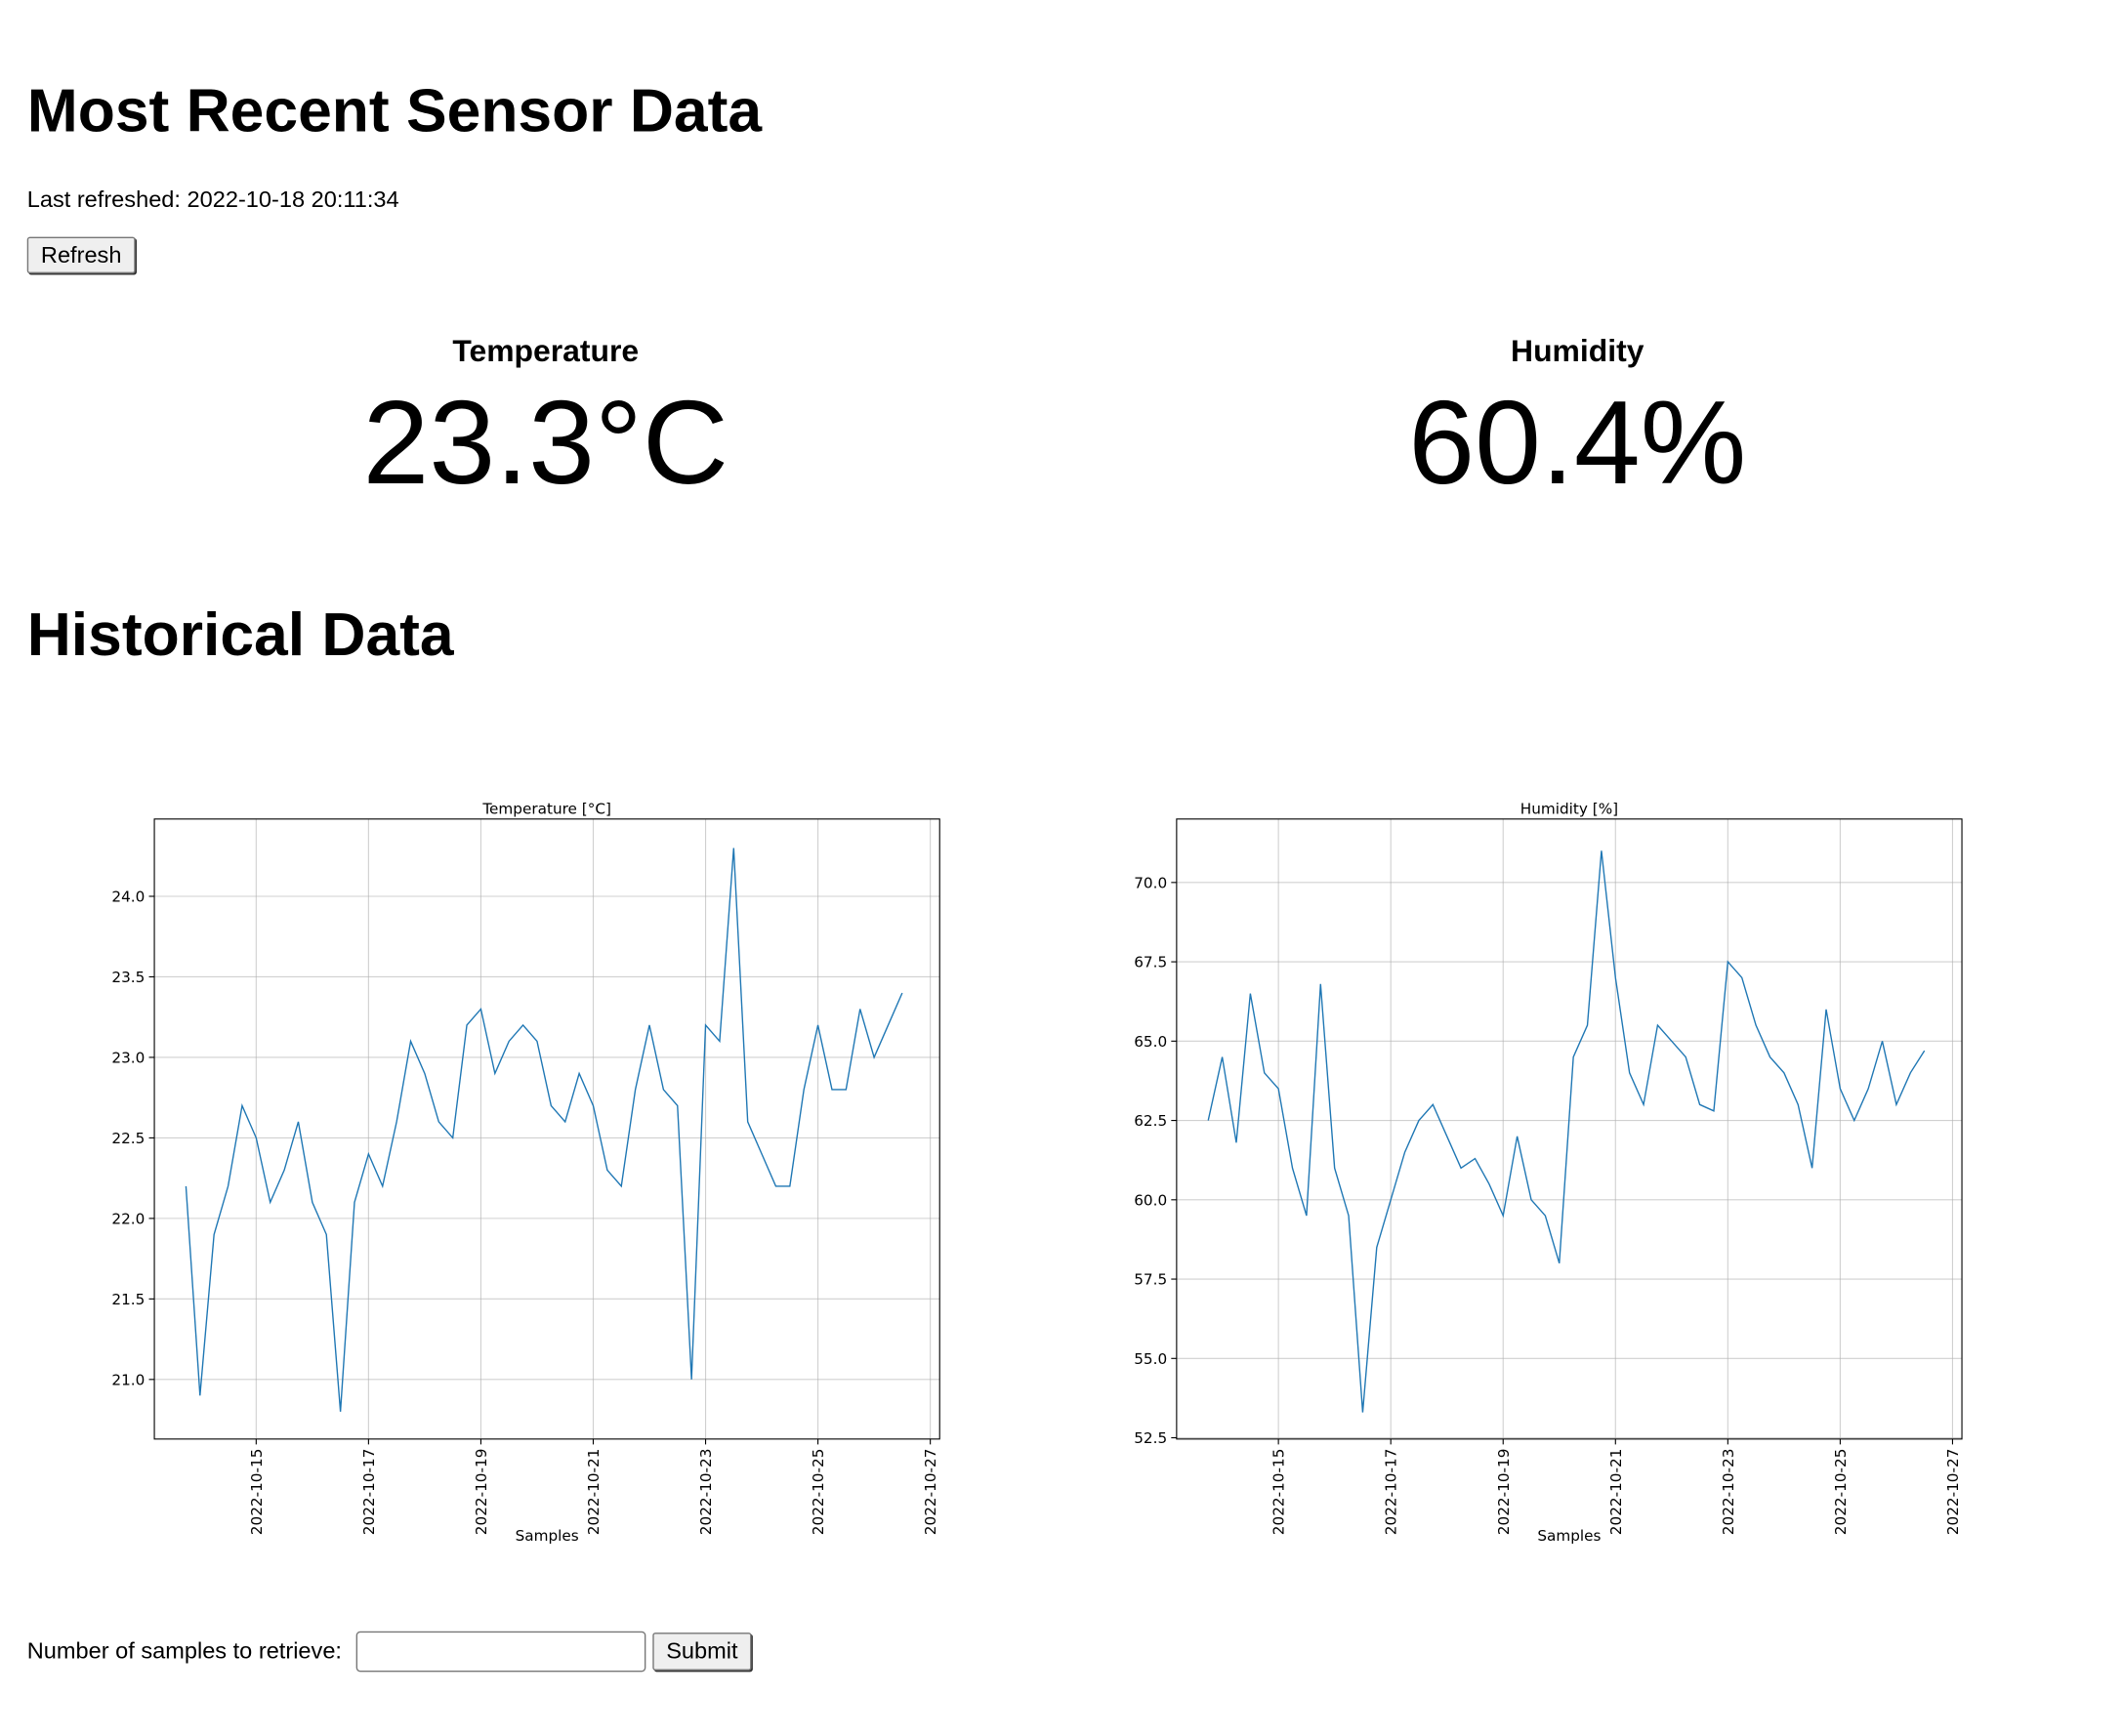 The width and height of the screenshot is (2123, 1736). Describe the element at coordinates (1577, 351) in the screenshot. I see `reading-label: Humidity` at that location.